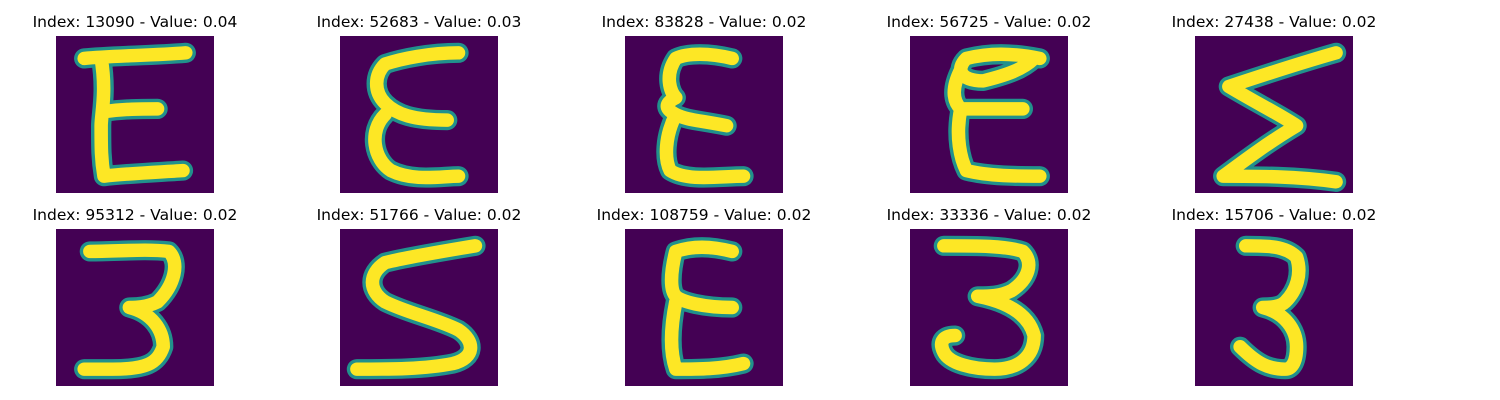 The width and height of the screenshot is (1500, 400). What do you see at coordinates (704, 22) in the screenshot?
I see `image-title: Index: 83828 - Value: 0.02` at bounding box center [704, 22].